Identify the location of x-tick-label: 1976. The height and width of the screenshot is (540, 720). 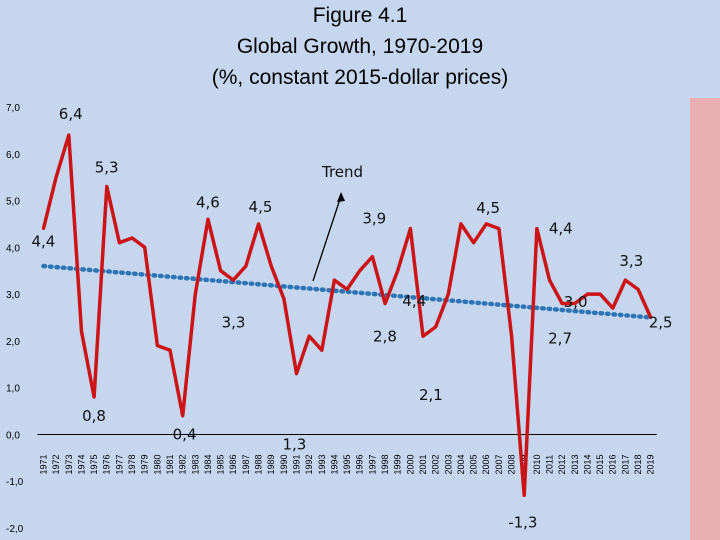
(107, 464).